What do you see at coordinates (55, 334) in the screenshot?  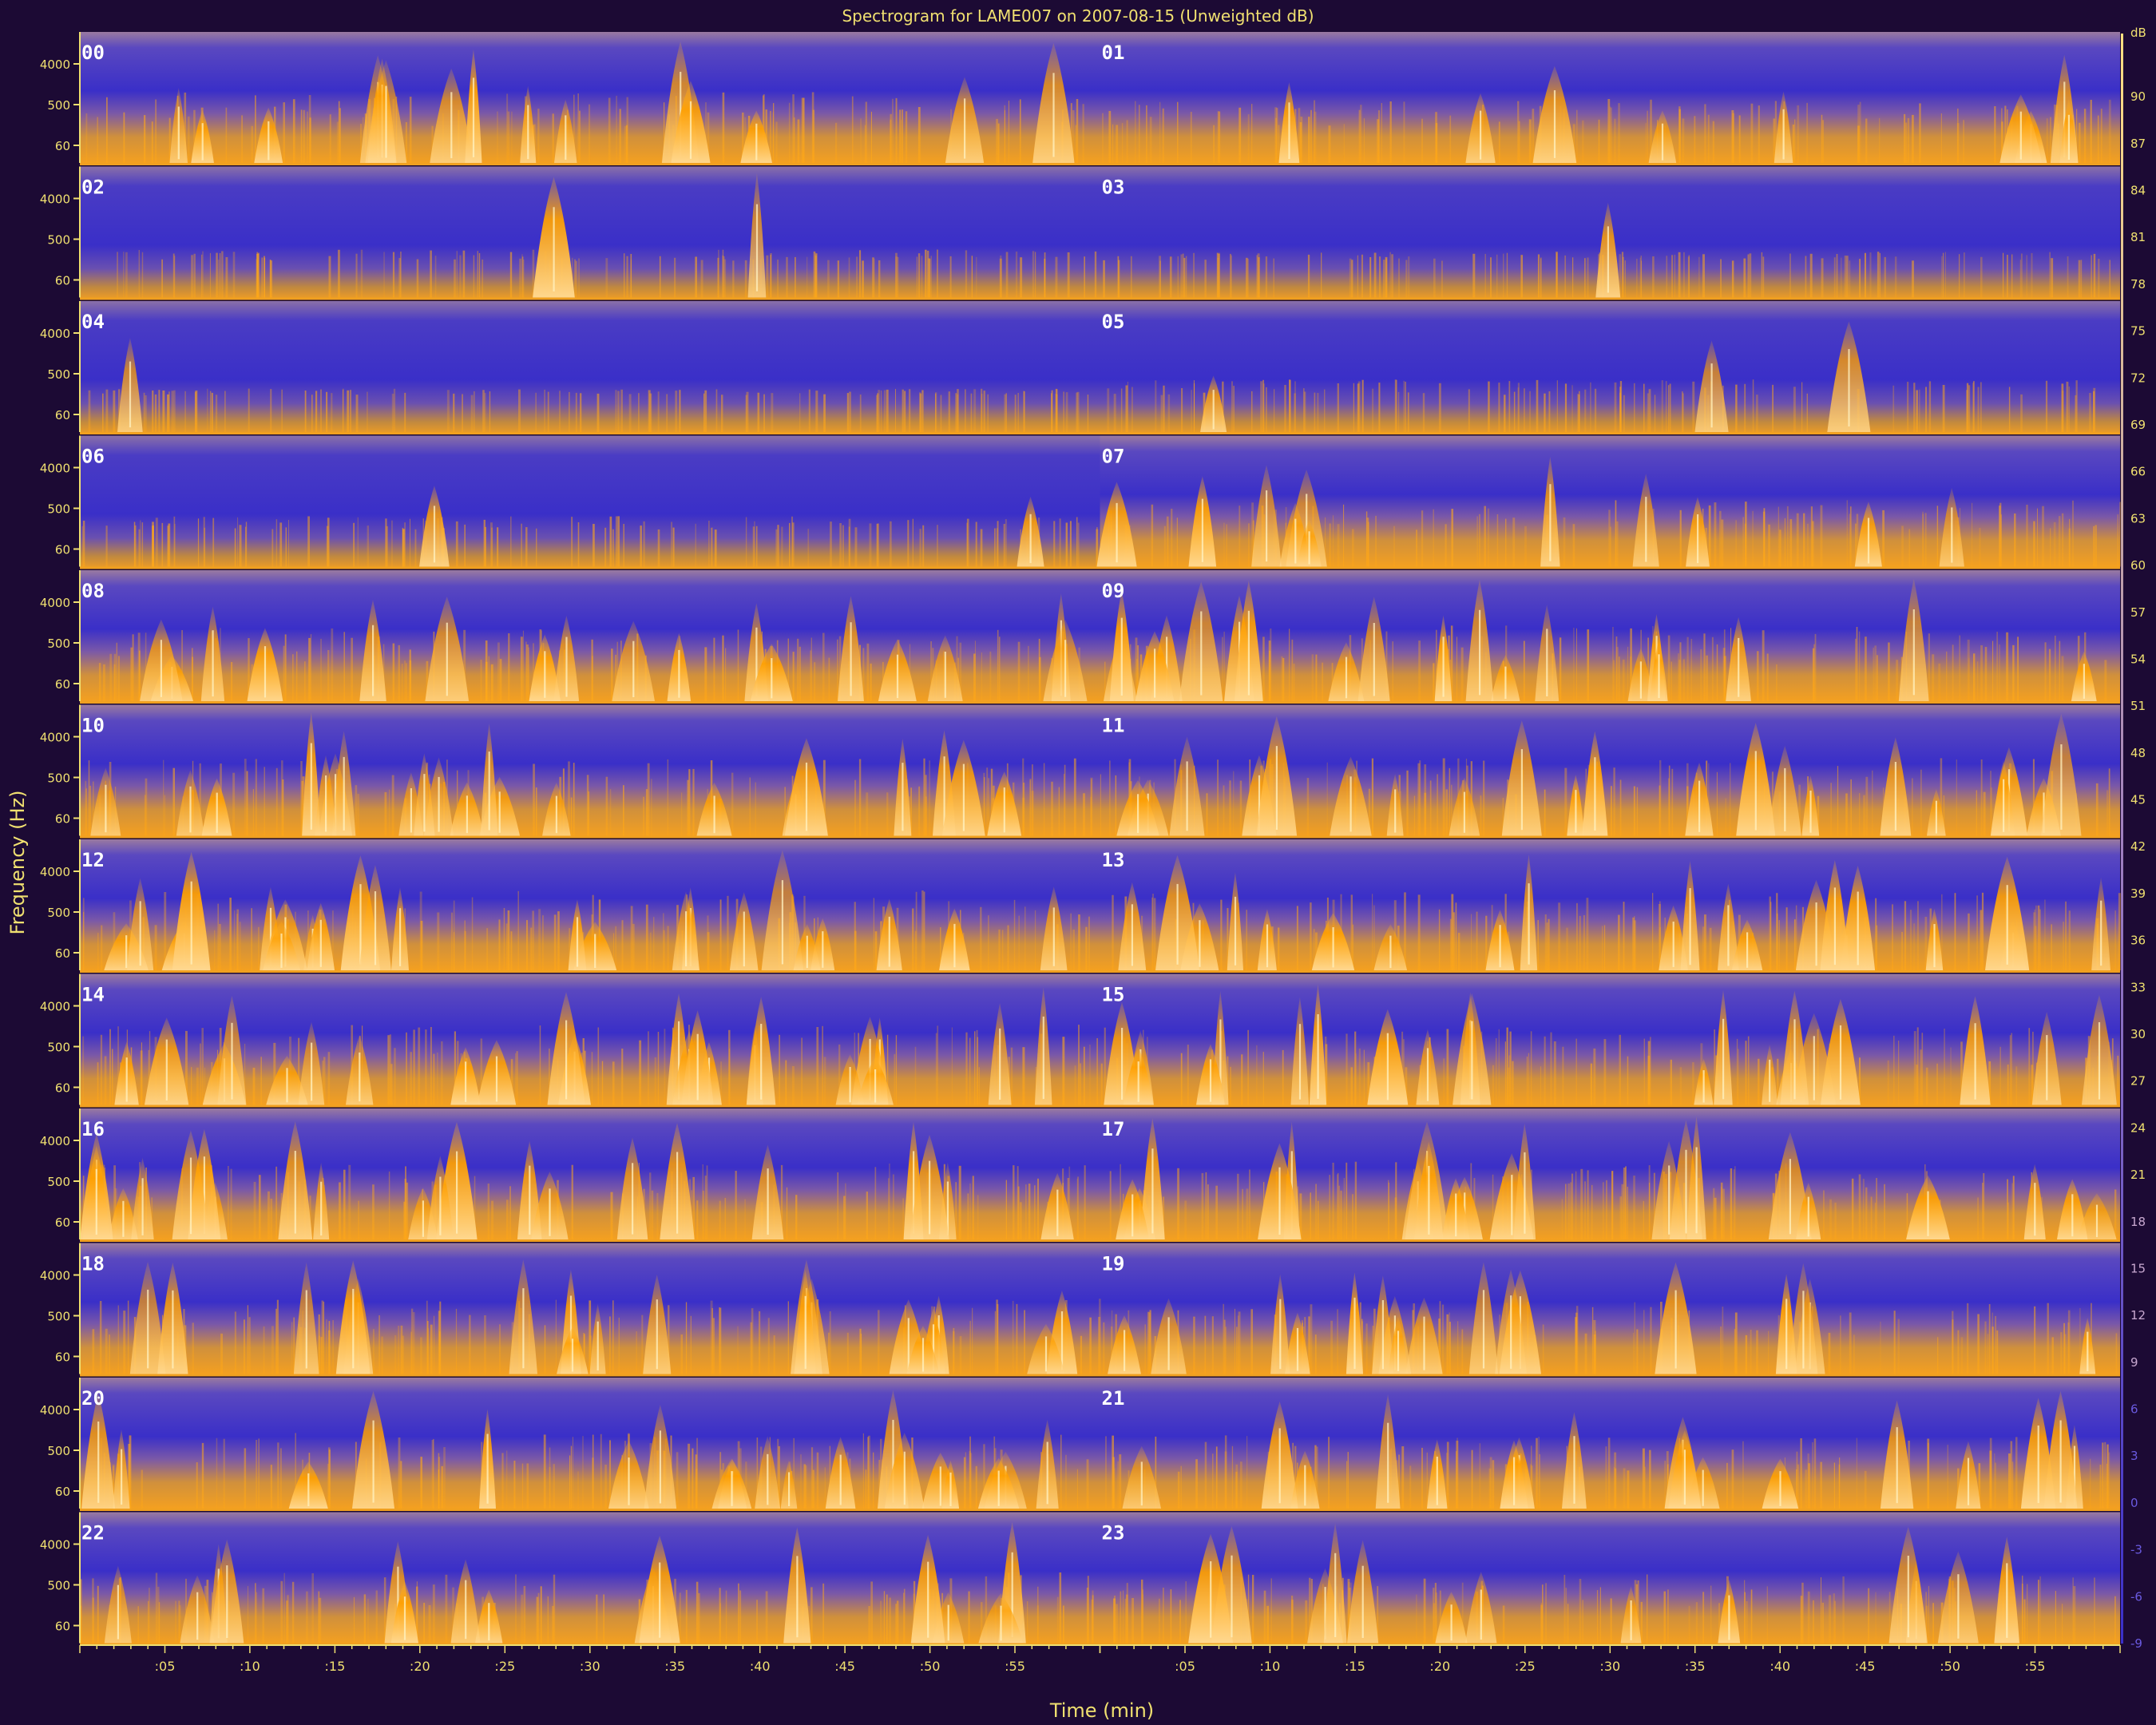 I see `y-tick-label: 4000` at bounding box center [55, 334].